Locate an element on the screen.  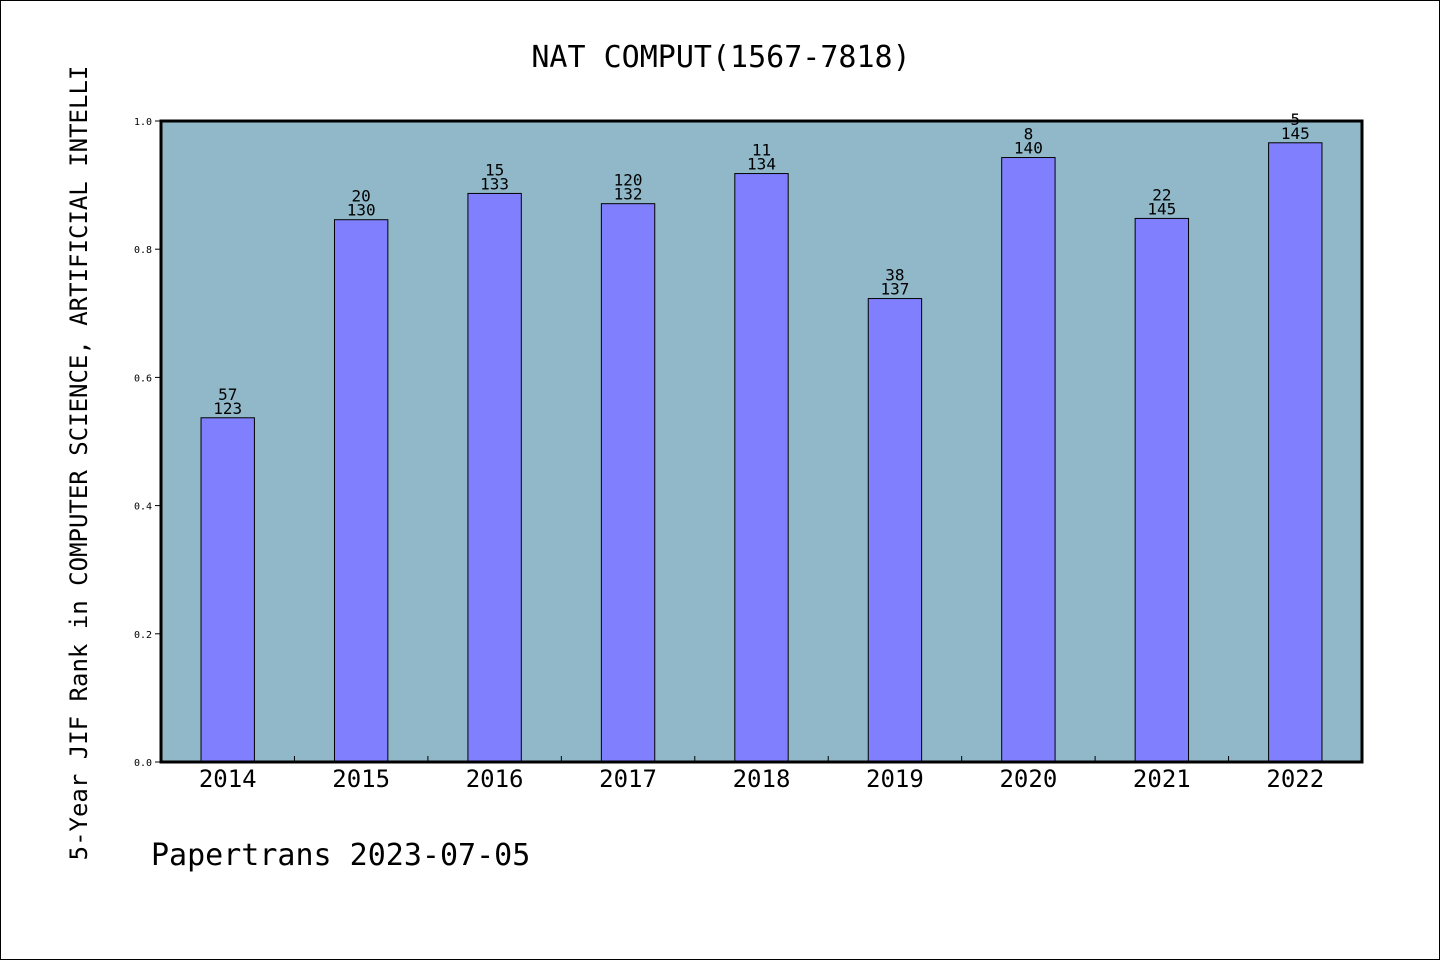
bar-rank-label: 120 is located at coordinates (628, 180).